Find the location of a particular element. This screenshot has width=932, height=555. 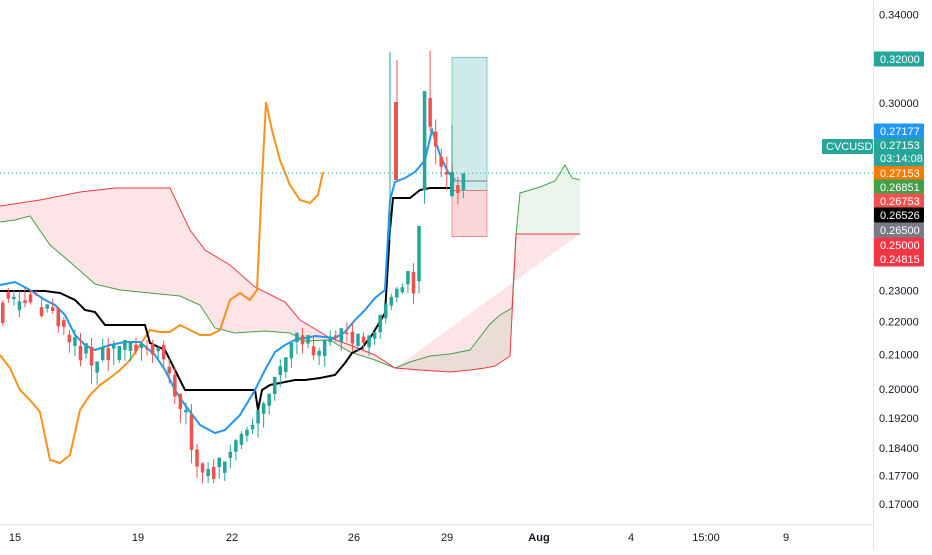

last-price-label: 0.27153 is located at coordinates (900, 146).